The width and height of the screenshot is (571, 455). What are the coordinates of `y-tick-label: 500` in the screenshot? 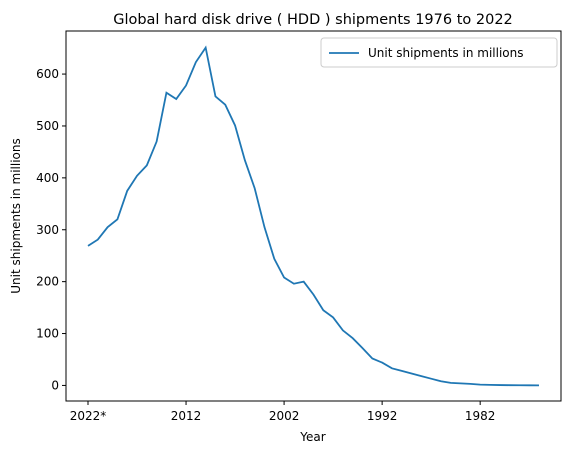 It's located at (47, 126).